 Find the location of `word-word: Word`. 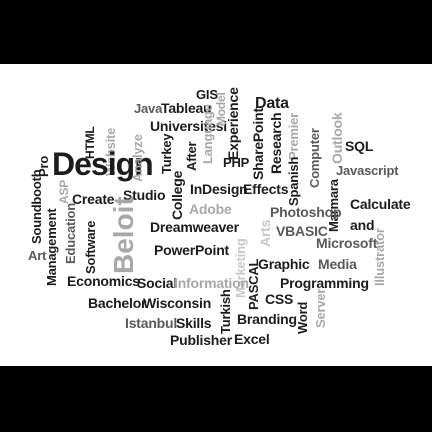

word-word: Word is located at coordinates (302, 317).